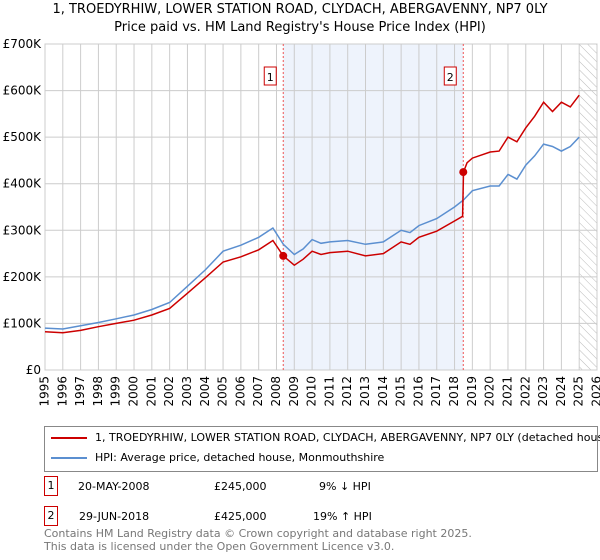 This screenshot has width=600, height=560. I want to click on sale-marker-label: 2, so click(450, 77).